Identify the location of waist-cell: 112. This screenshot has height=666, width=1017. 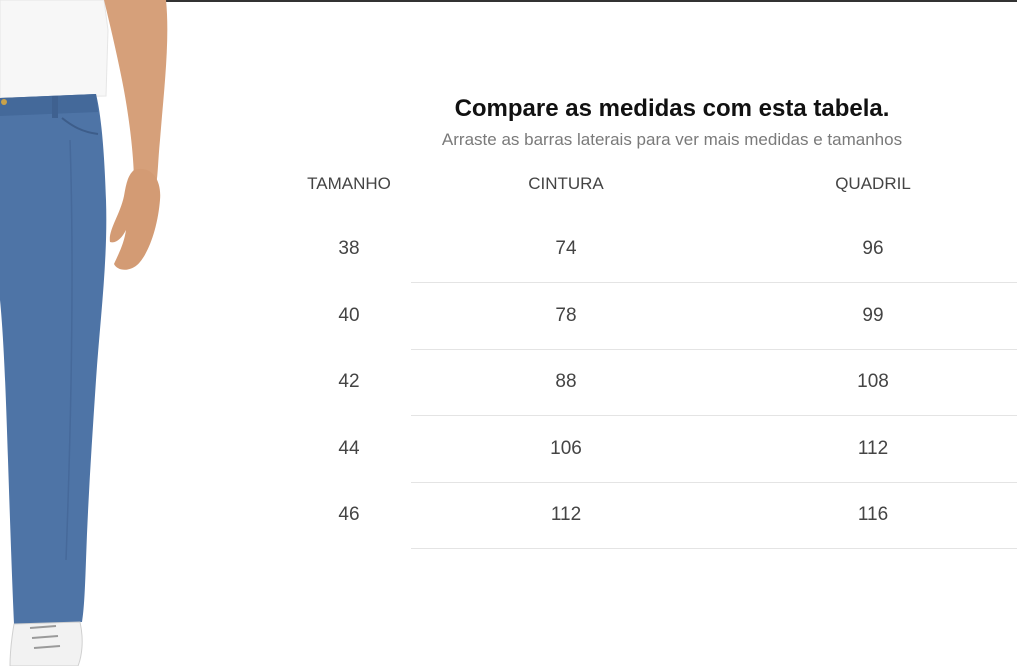
(566, 514).